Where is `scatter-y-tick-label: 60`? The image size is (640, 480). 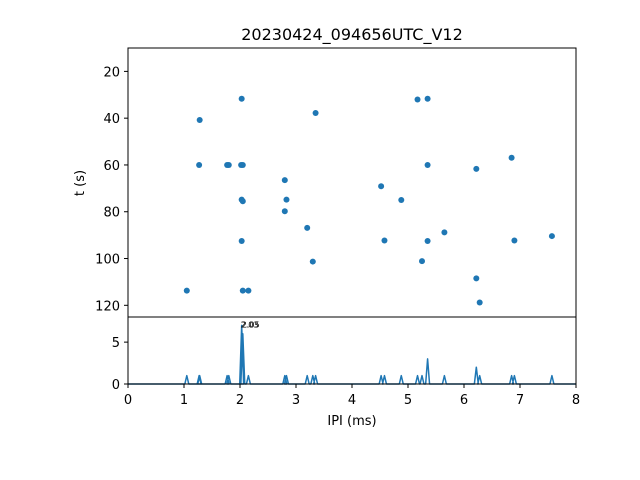
scatter-y-tick-label: 60 is located at coordinates (111, 166).